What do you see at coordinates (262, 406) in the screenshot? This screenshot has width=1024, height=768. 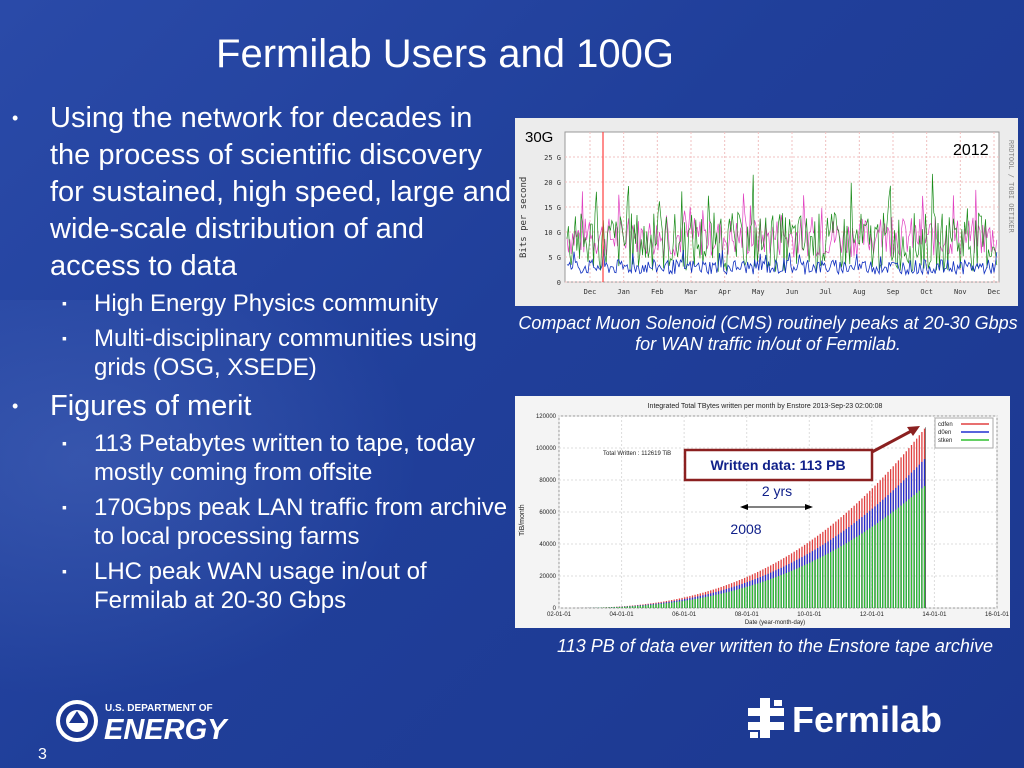 I see `bullet-item: • Figures of merit` at bounding box center [262, 406].